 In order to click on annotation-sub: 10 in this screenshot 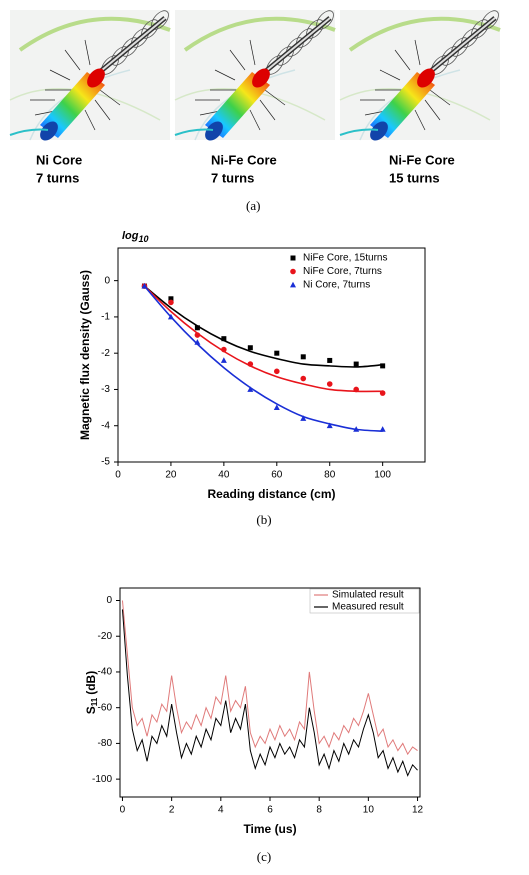, I will do `click(144, 239)`.